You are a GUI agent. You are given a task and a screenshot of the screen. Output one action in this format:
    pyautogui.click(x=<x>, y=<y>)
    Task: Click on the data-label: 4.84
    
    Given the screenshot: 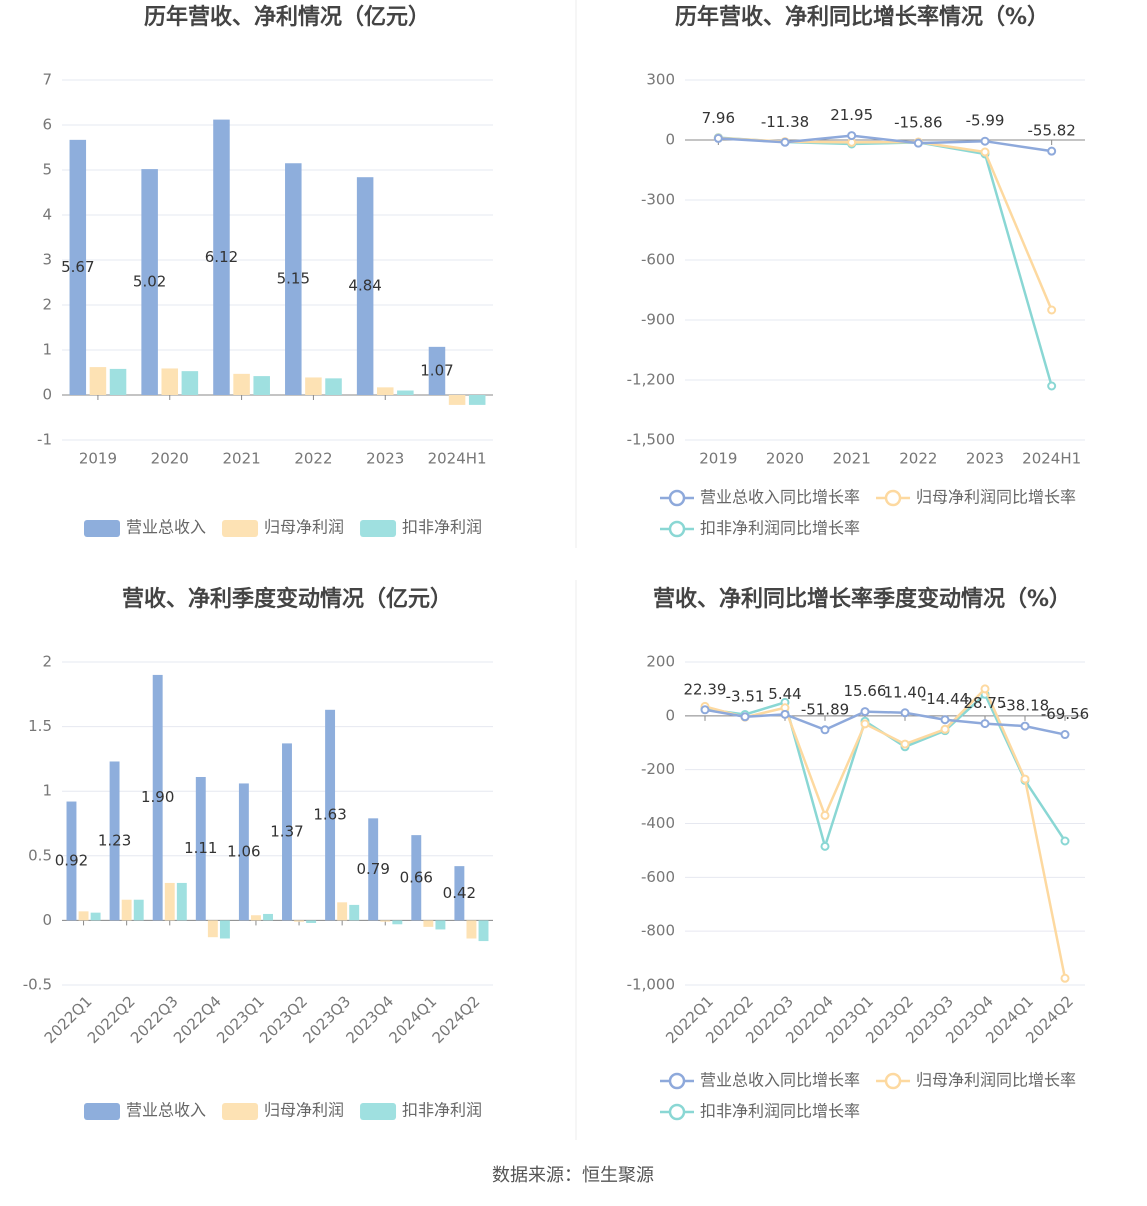 What is the action you would take?
    pyautogui.click(x=364, y=286)
    